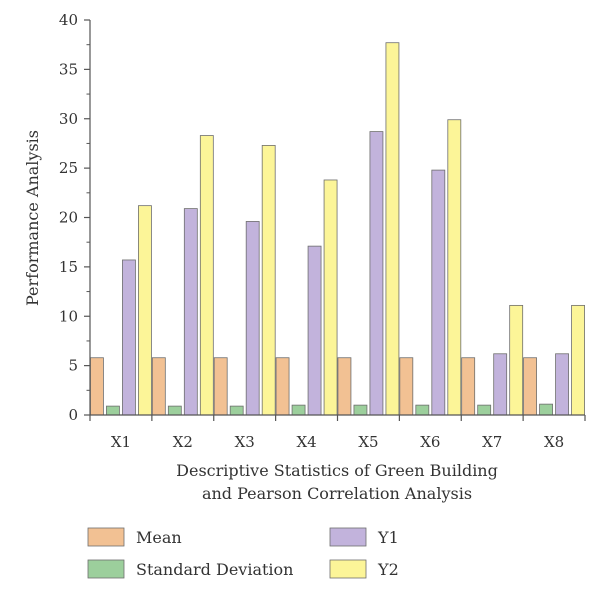  I want to click on x-tick-label: X7, so click(492, 442).